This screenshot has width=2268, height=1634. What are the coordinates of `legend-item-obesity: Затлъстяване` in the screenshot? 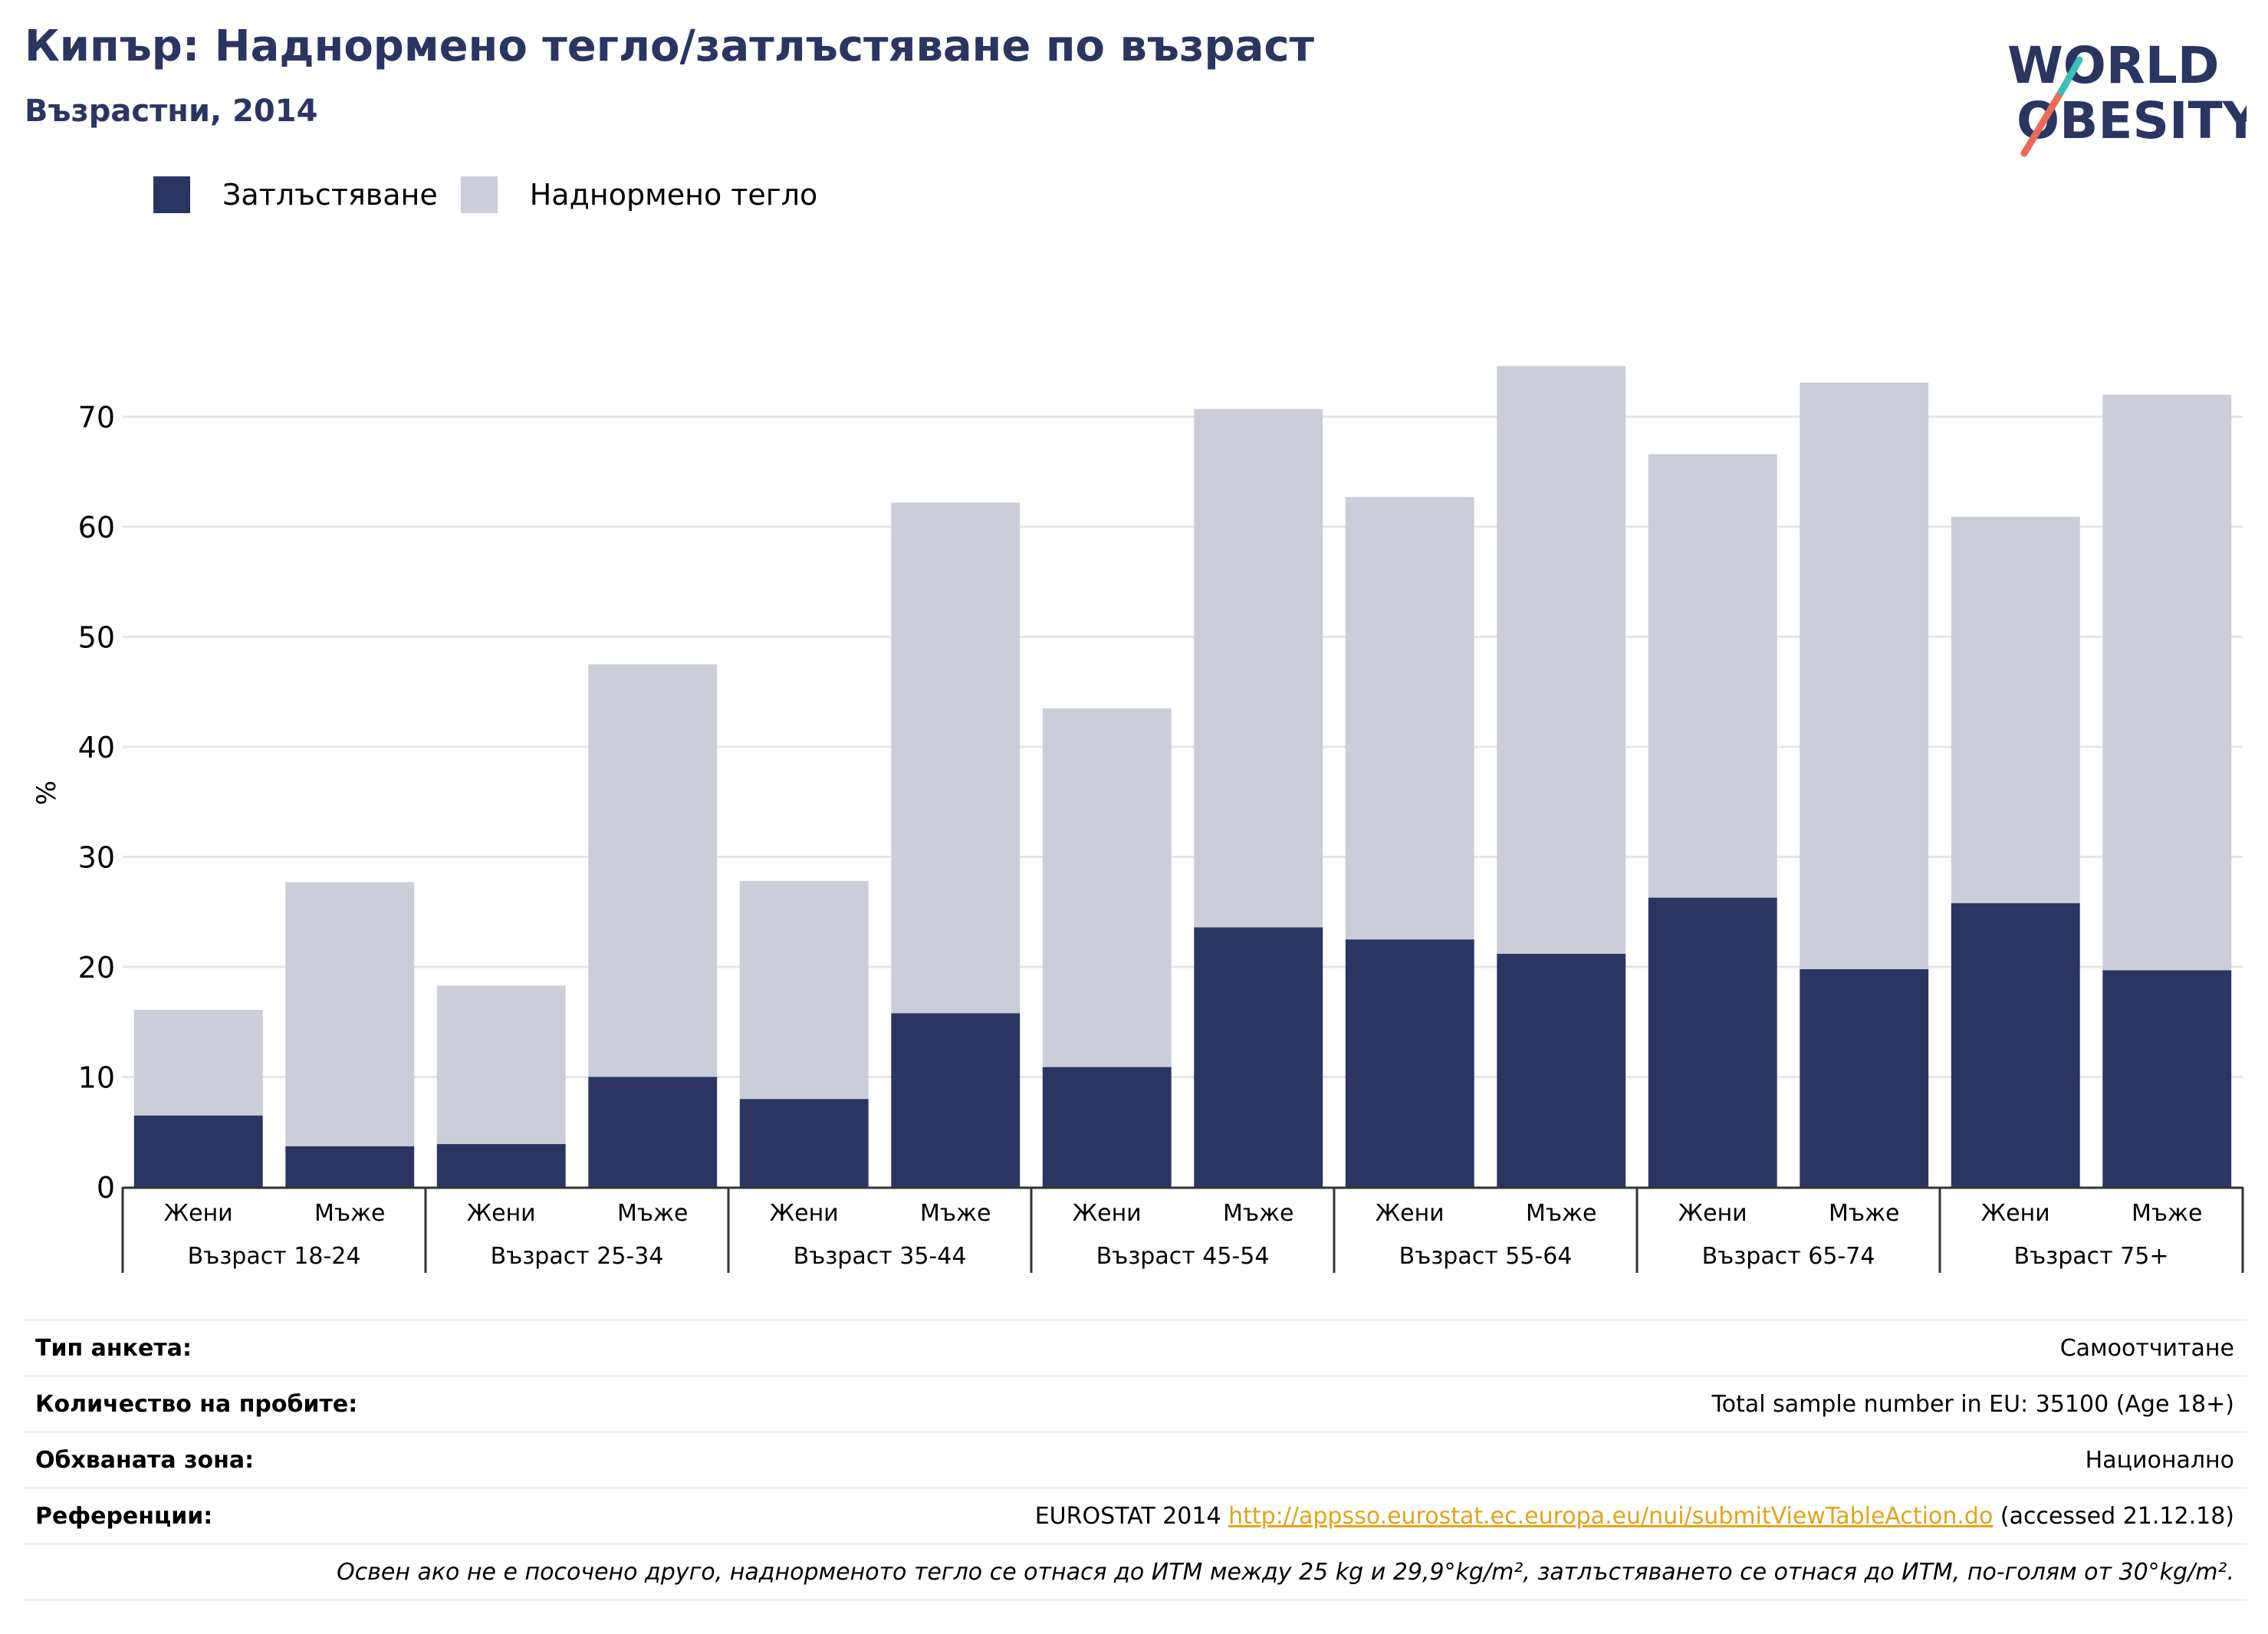 It's located at (295, 195).